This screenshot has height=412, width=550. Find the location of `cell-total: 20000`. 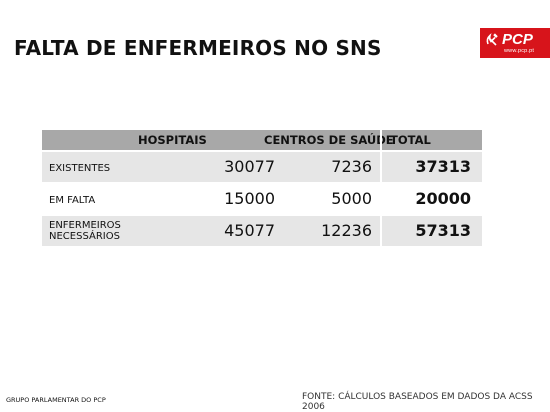

cell-total: 20000 is located at coordinates (443, 198).